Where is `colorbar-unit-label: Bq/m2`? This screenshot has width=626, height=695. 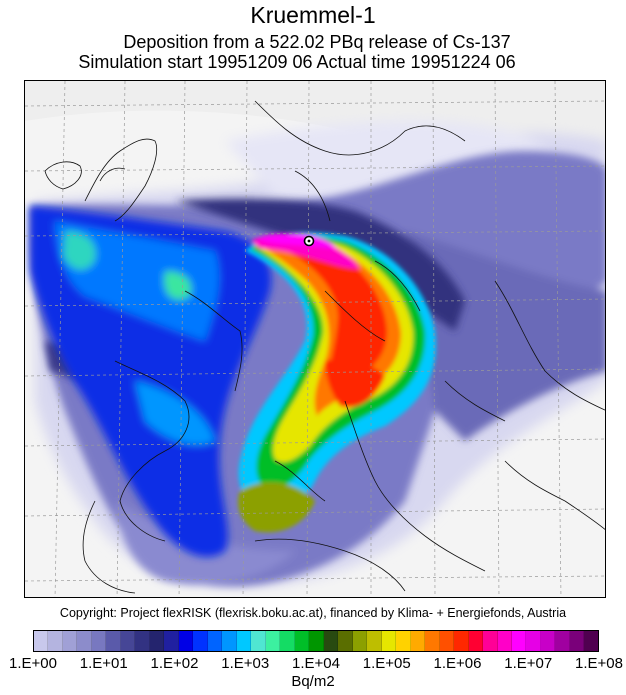 colorbar-unit-label: Bq/m2 is located at coordinates (313, 681).